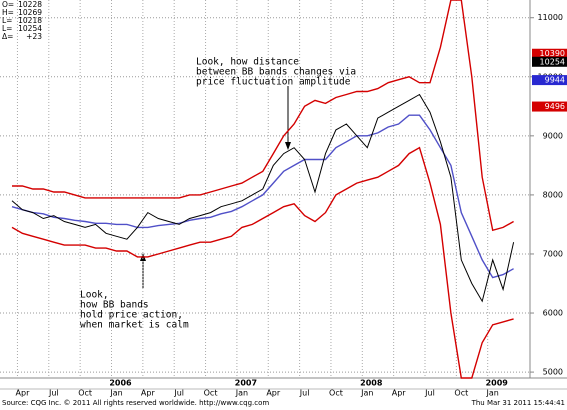  Describe the element at coordinates (555, 80) in the screenshot. I see `last-value-label: 9944` at that location.